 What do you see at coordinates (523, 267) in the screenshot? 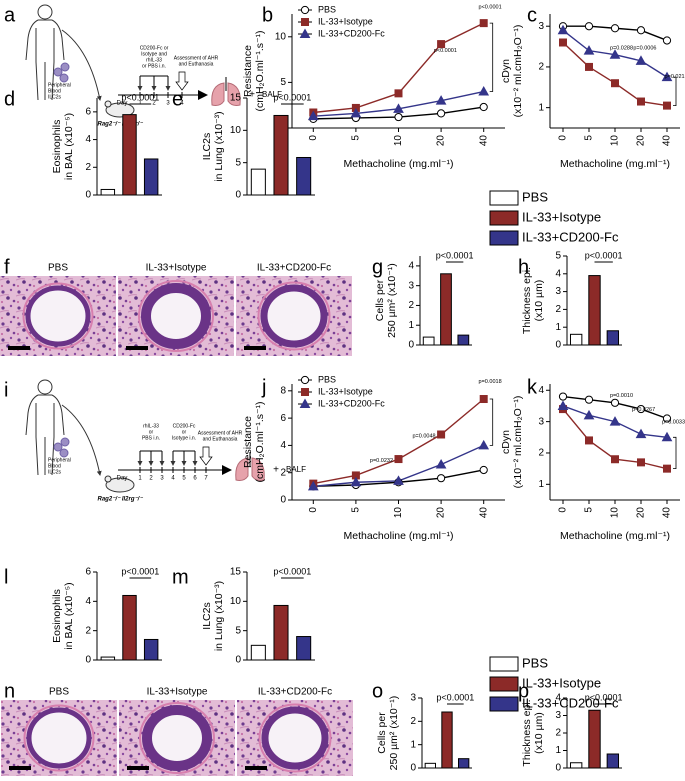
I see `panel-letter: h` at bounding box center [523, 267].